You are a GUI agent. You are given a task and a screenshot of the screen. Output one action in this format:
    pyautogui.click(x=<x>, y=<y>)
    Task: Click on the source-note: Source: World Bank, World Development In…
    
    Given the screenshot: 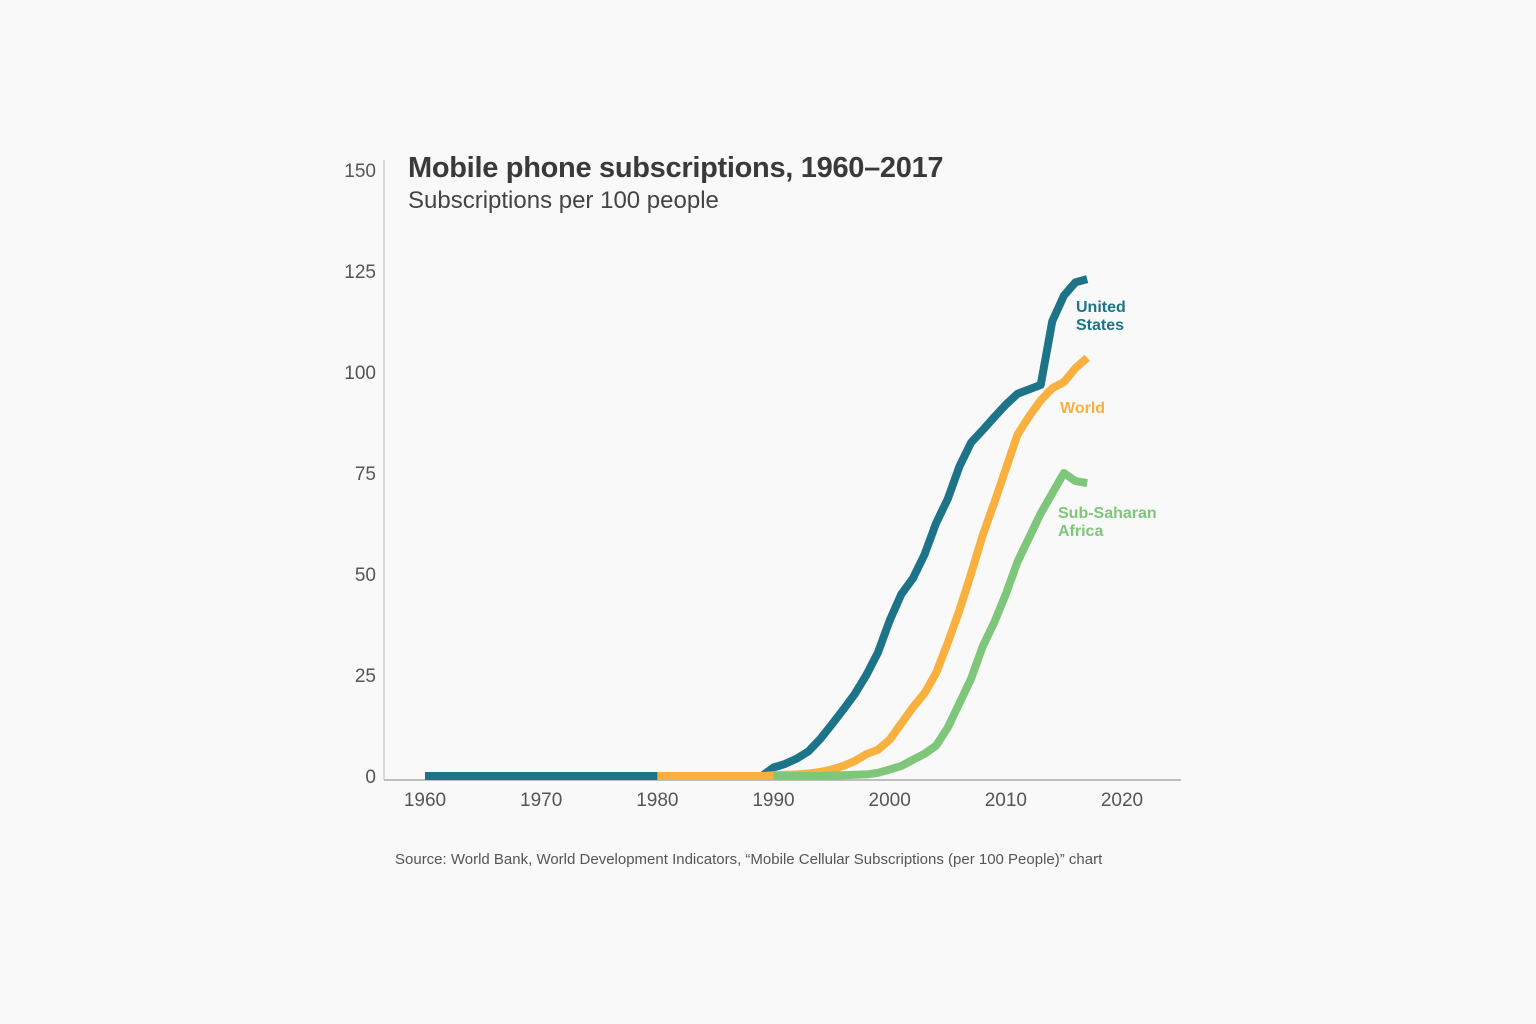 What is the action you would take?
    pyautogui.click(x=749, y=859)
    